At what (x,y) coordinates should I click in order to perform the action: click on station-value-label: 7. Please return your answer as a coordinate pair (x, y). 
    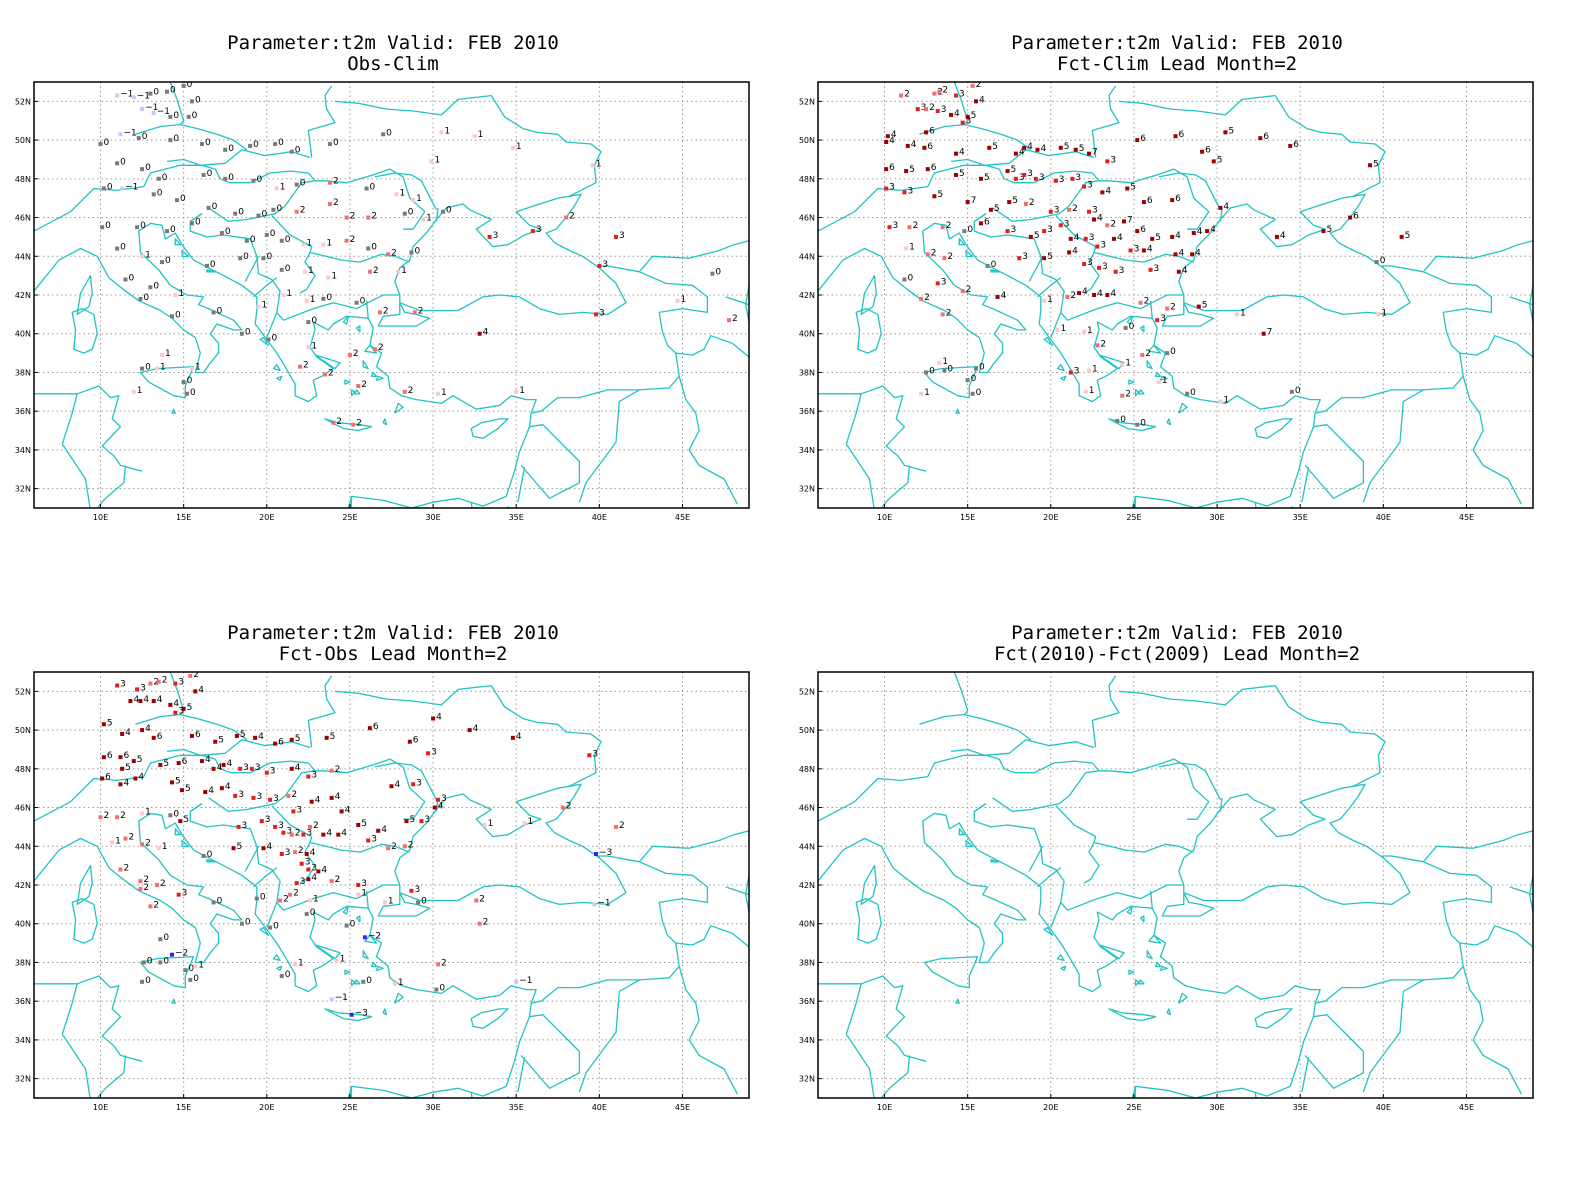
    Looking at the image, I should click on (1270, 333).